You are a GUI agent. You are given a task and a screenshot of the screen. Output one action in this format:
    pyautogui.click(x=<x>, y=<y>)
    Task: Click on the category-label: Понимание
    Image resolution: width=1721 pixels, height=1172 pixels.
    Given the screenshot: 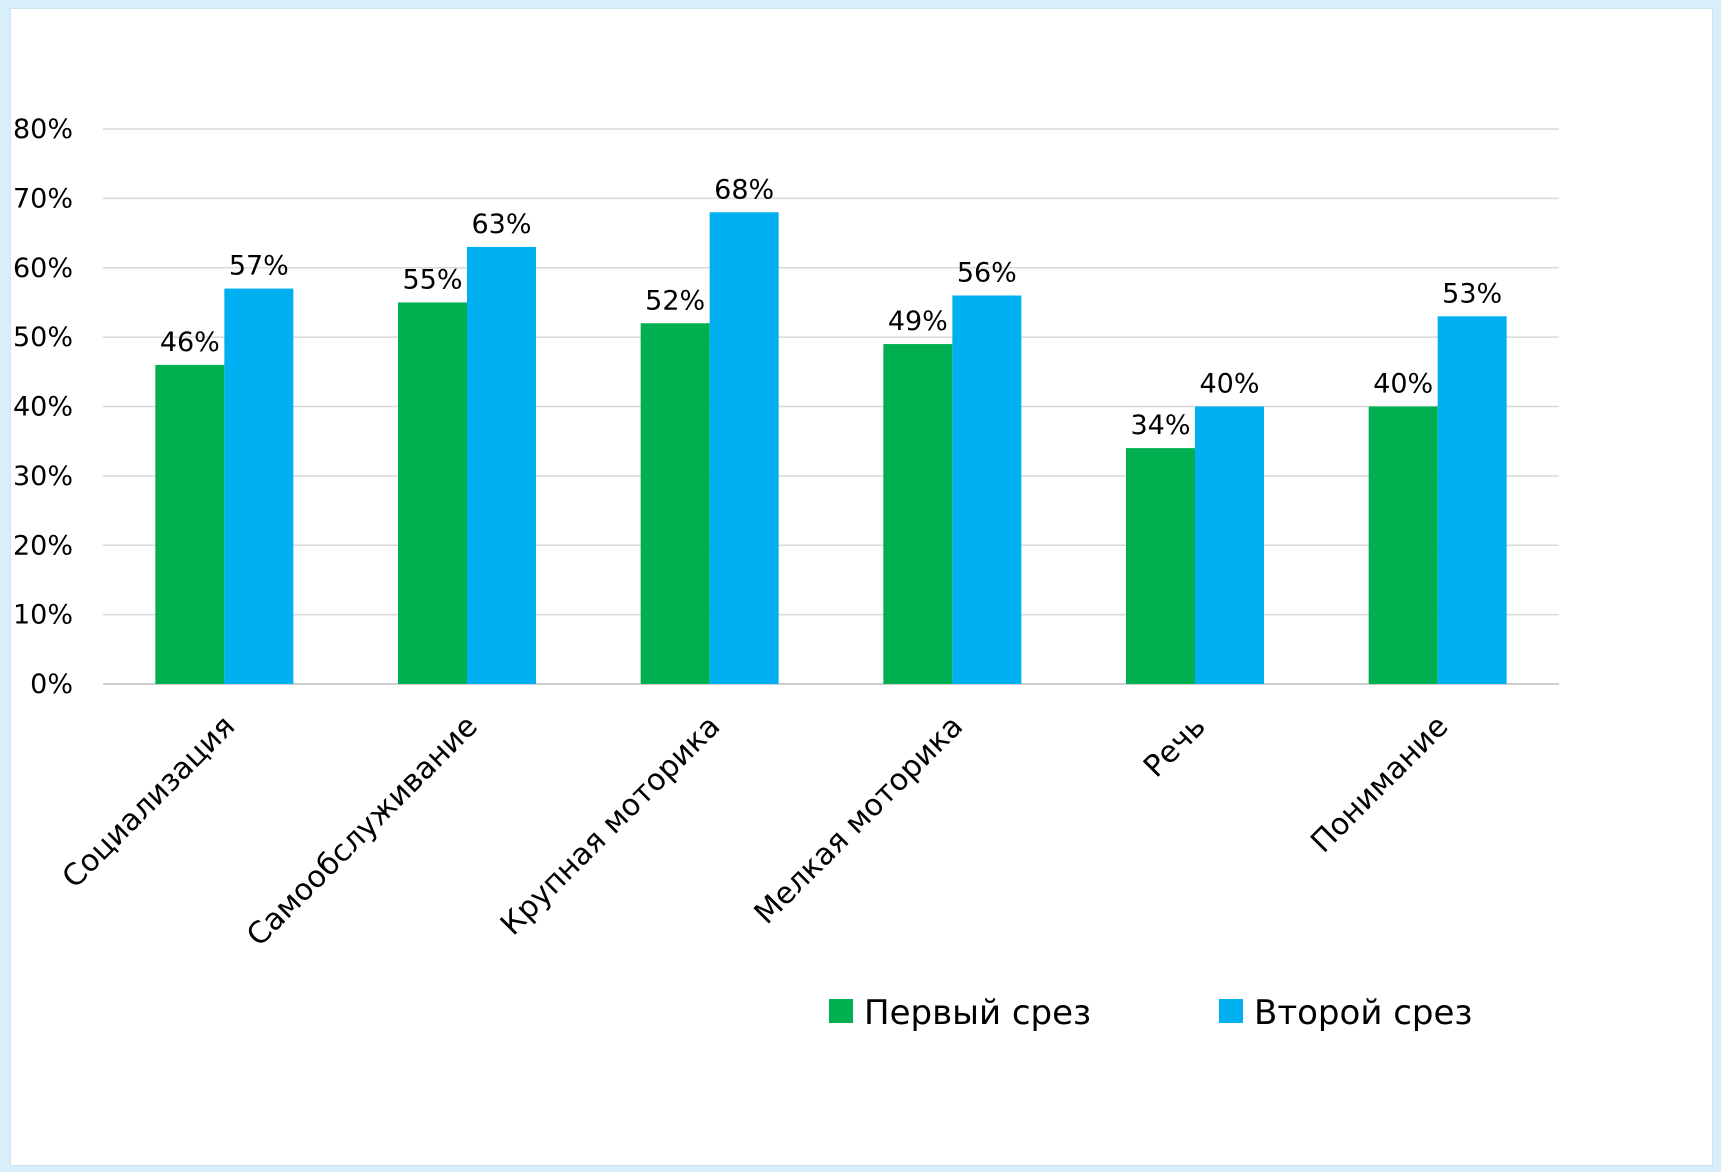 What is the action you would take?
    pyautogui.click(x=1379, y=784)
    